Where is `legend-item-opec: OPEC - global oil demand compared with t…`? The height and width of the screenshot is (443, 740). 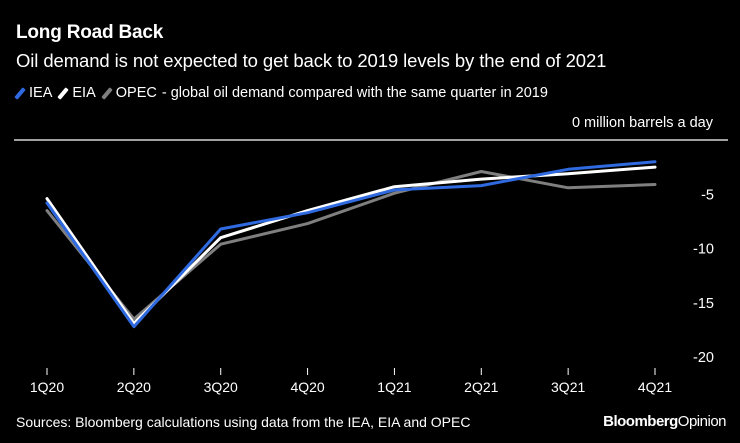 legend-item-opec: OPEC - global oil demand compared with t… is located at coordinates (324, 93).